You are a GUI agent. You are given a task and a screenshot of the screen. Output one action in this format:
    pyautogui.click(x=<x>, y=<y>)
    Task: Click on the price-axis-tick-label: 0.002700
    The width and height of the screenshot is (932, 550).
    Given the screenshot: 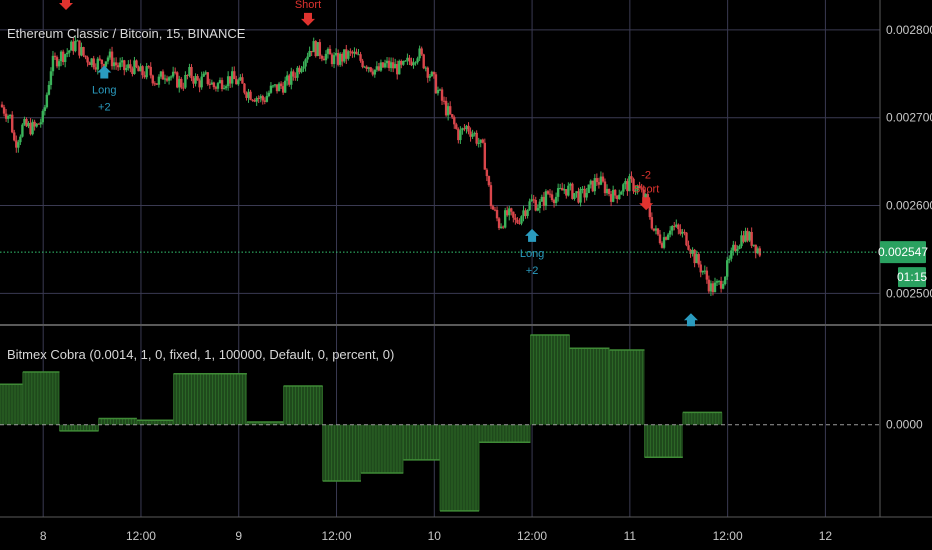 What is the action you would take?
    pyautogui.click(x=909, y=118)
    